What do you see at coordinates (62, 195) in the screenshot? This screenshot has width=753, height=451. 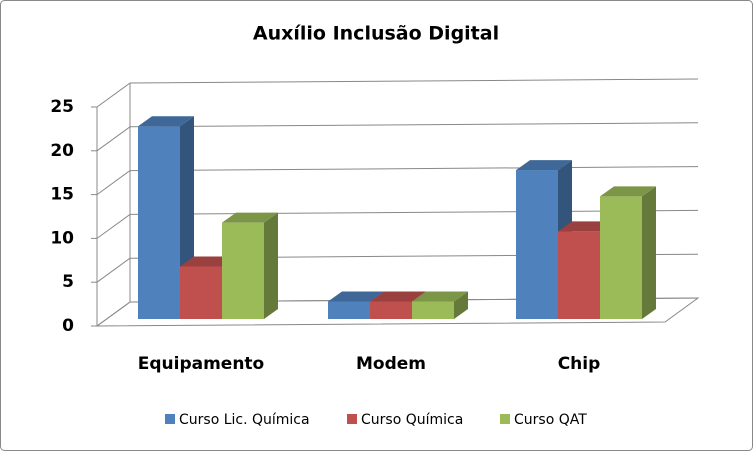 I see `y-tick-label: 15` at bounding box center [62, 195].